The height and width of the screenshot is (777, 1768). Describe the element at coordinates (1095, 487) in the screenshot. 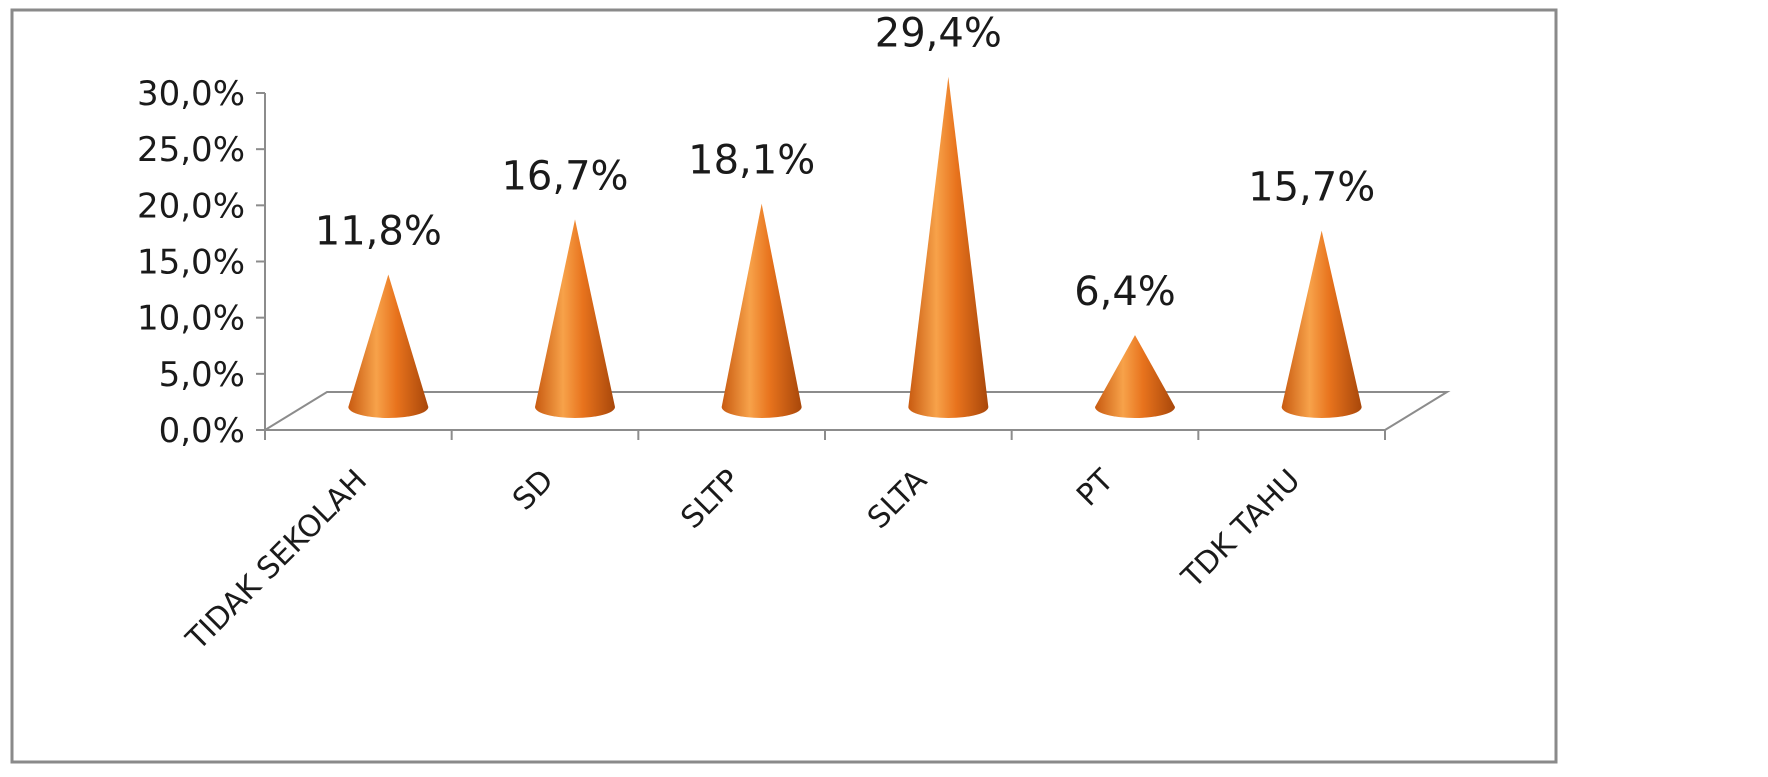

I see `x-tick-label: PT` at that location.